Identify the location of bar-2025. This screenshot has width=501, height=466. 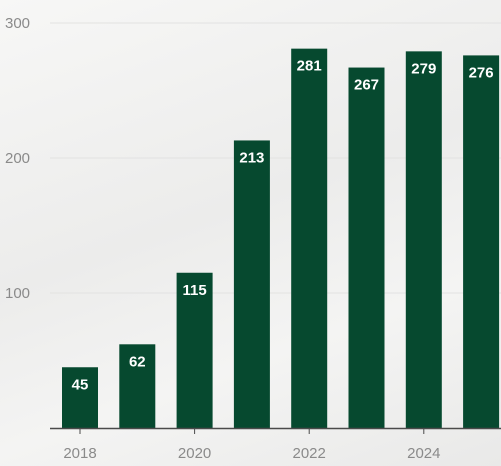
(481, 242).